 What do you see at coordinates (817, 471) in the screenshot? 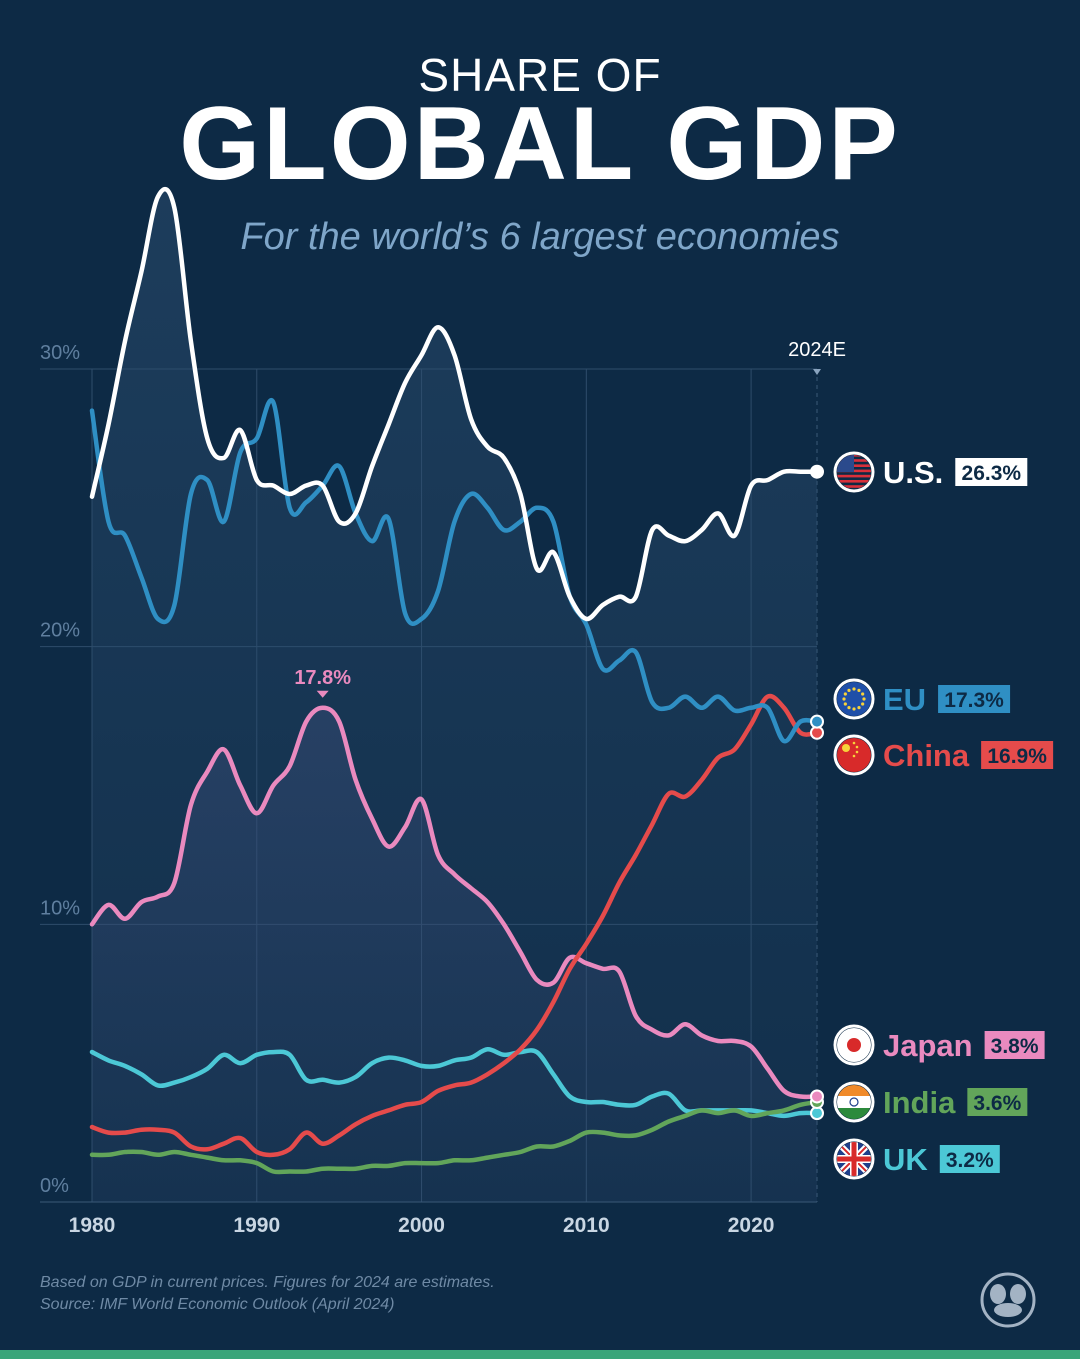
I see `end-point-us` at bounding box center [817, 471].